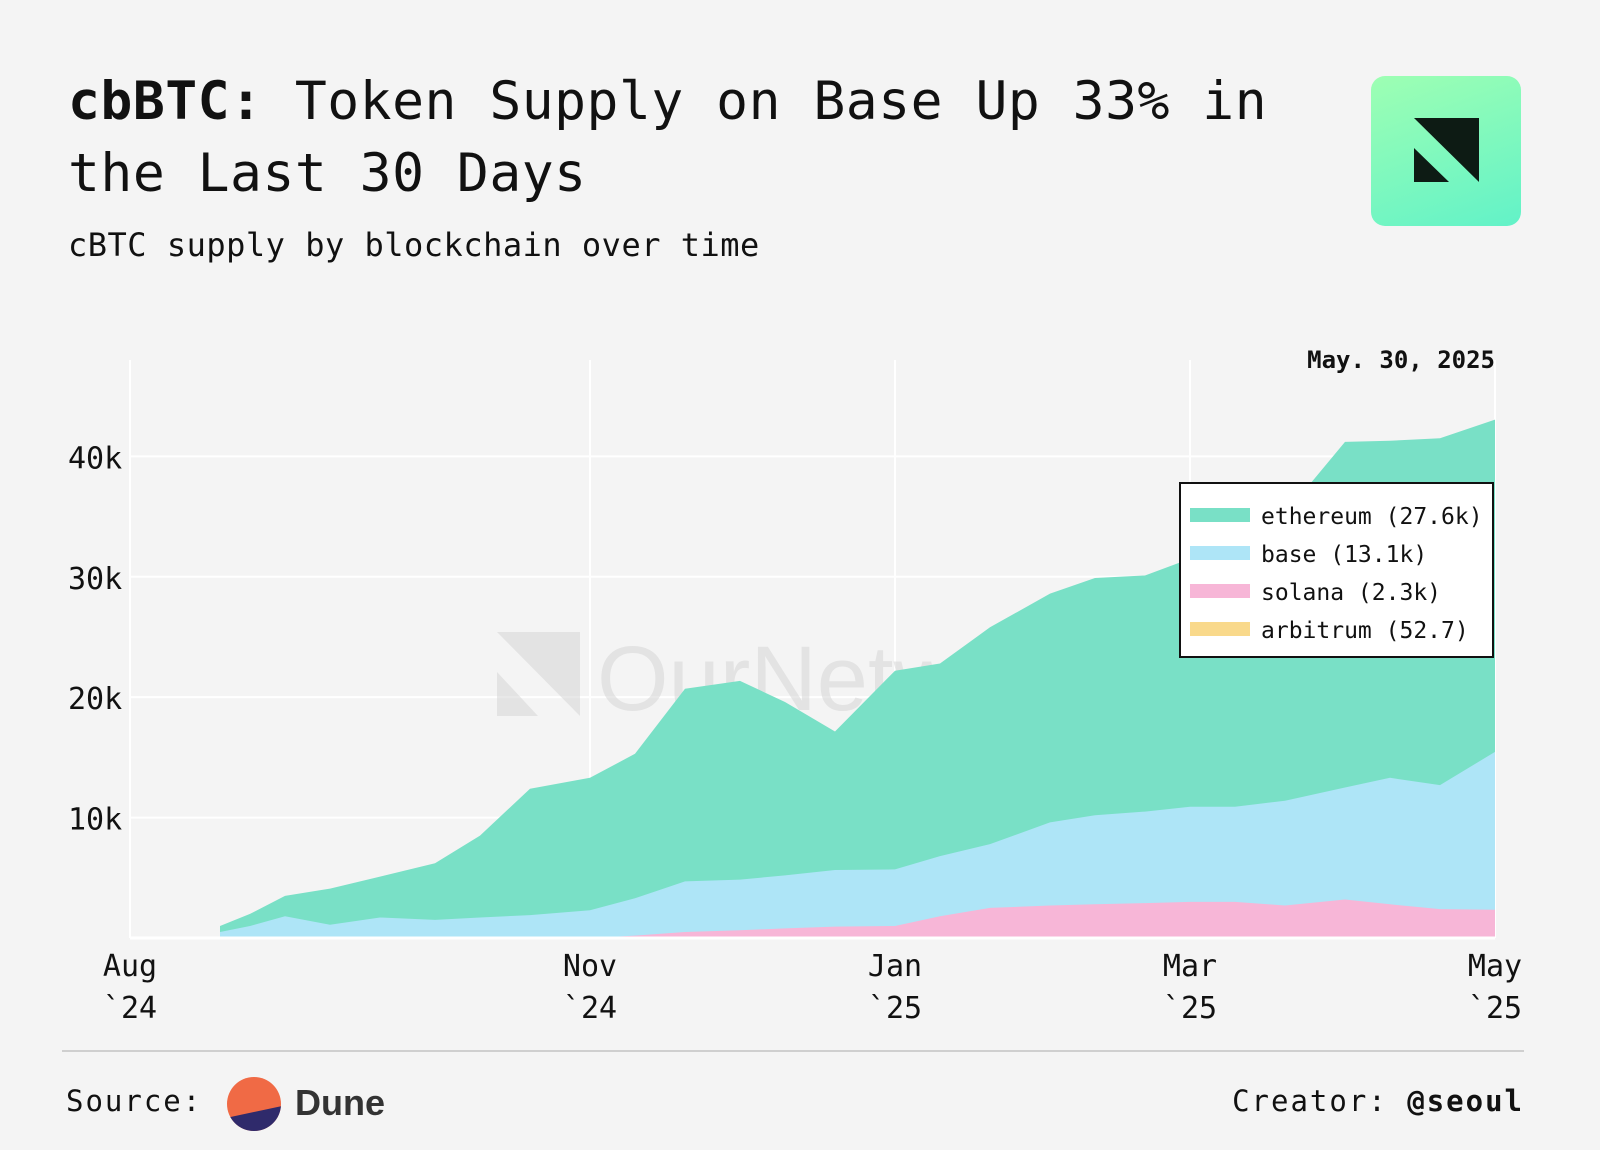 The height and width of the screenshot is (1150, 1600). I want to click on y-tick-label: 10k, so click(95, 820).